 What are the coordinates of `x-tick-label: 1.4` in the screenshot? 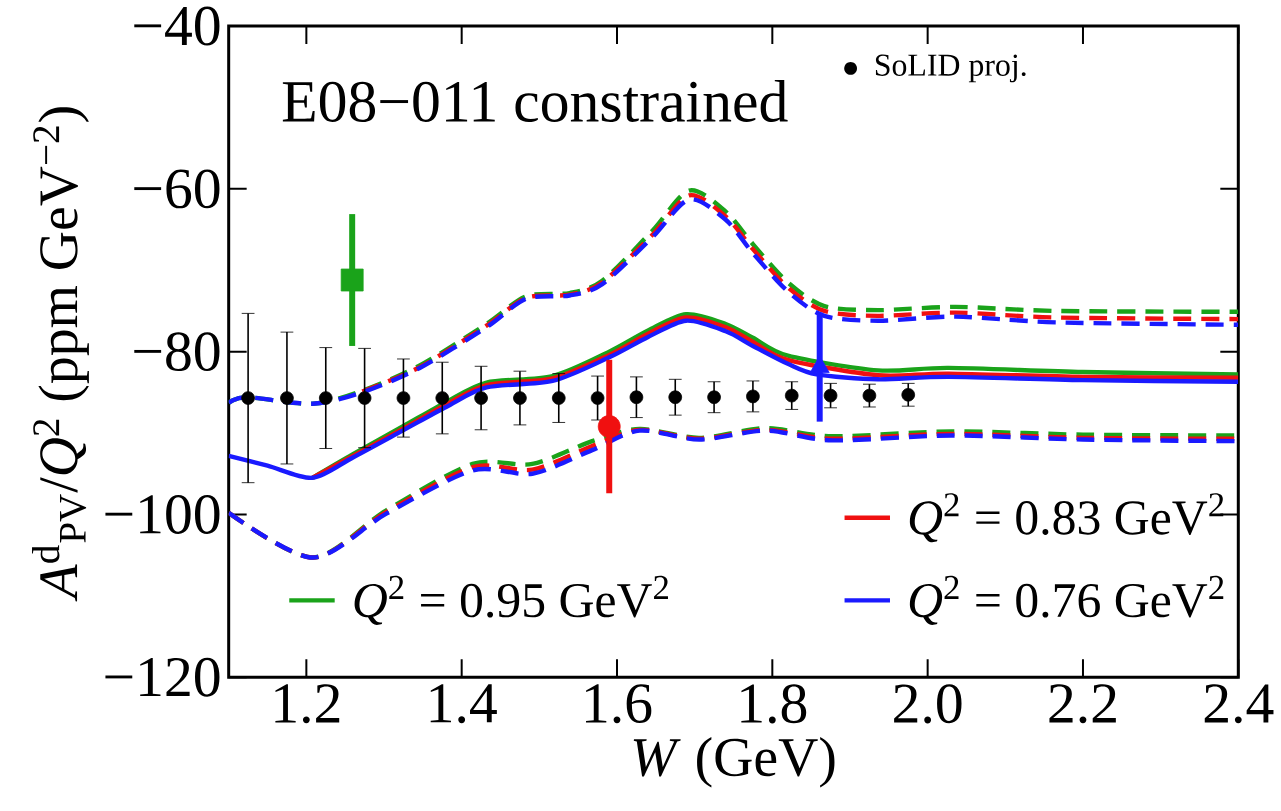 It's located at (463, 704).